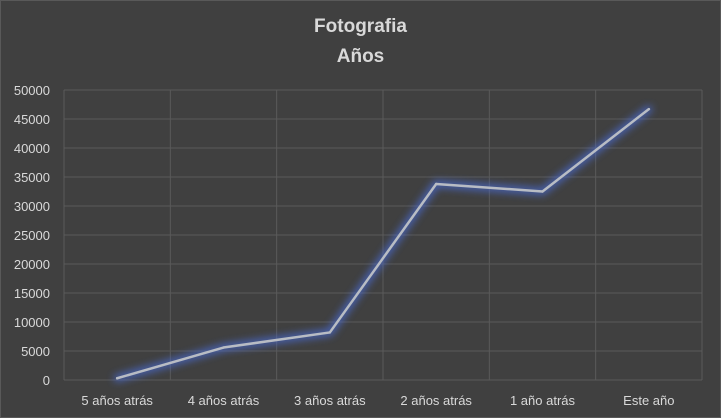 This screenshot has width=721, height=418. Describe the element at coordinates (32, 119) in the screenshot. I see `y-tick-label: 45000` at that location.